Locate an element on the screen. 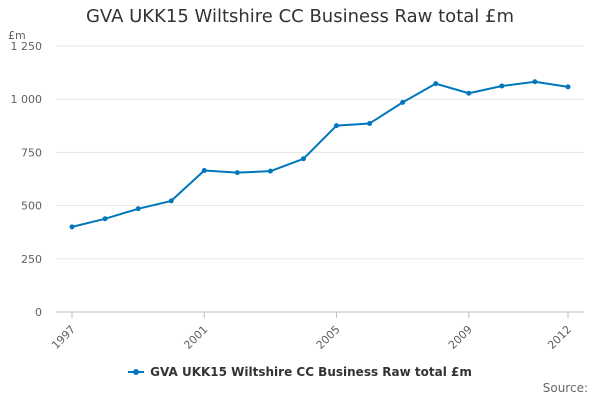 The height and width of the screenshot is (400, 600). x-tick-label: 2001 is located at coordinates (195, 337).